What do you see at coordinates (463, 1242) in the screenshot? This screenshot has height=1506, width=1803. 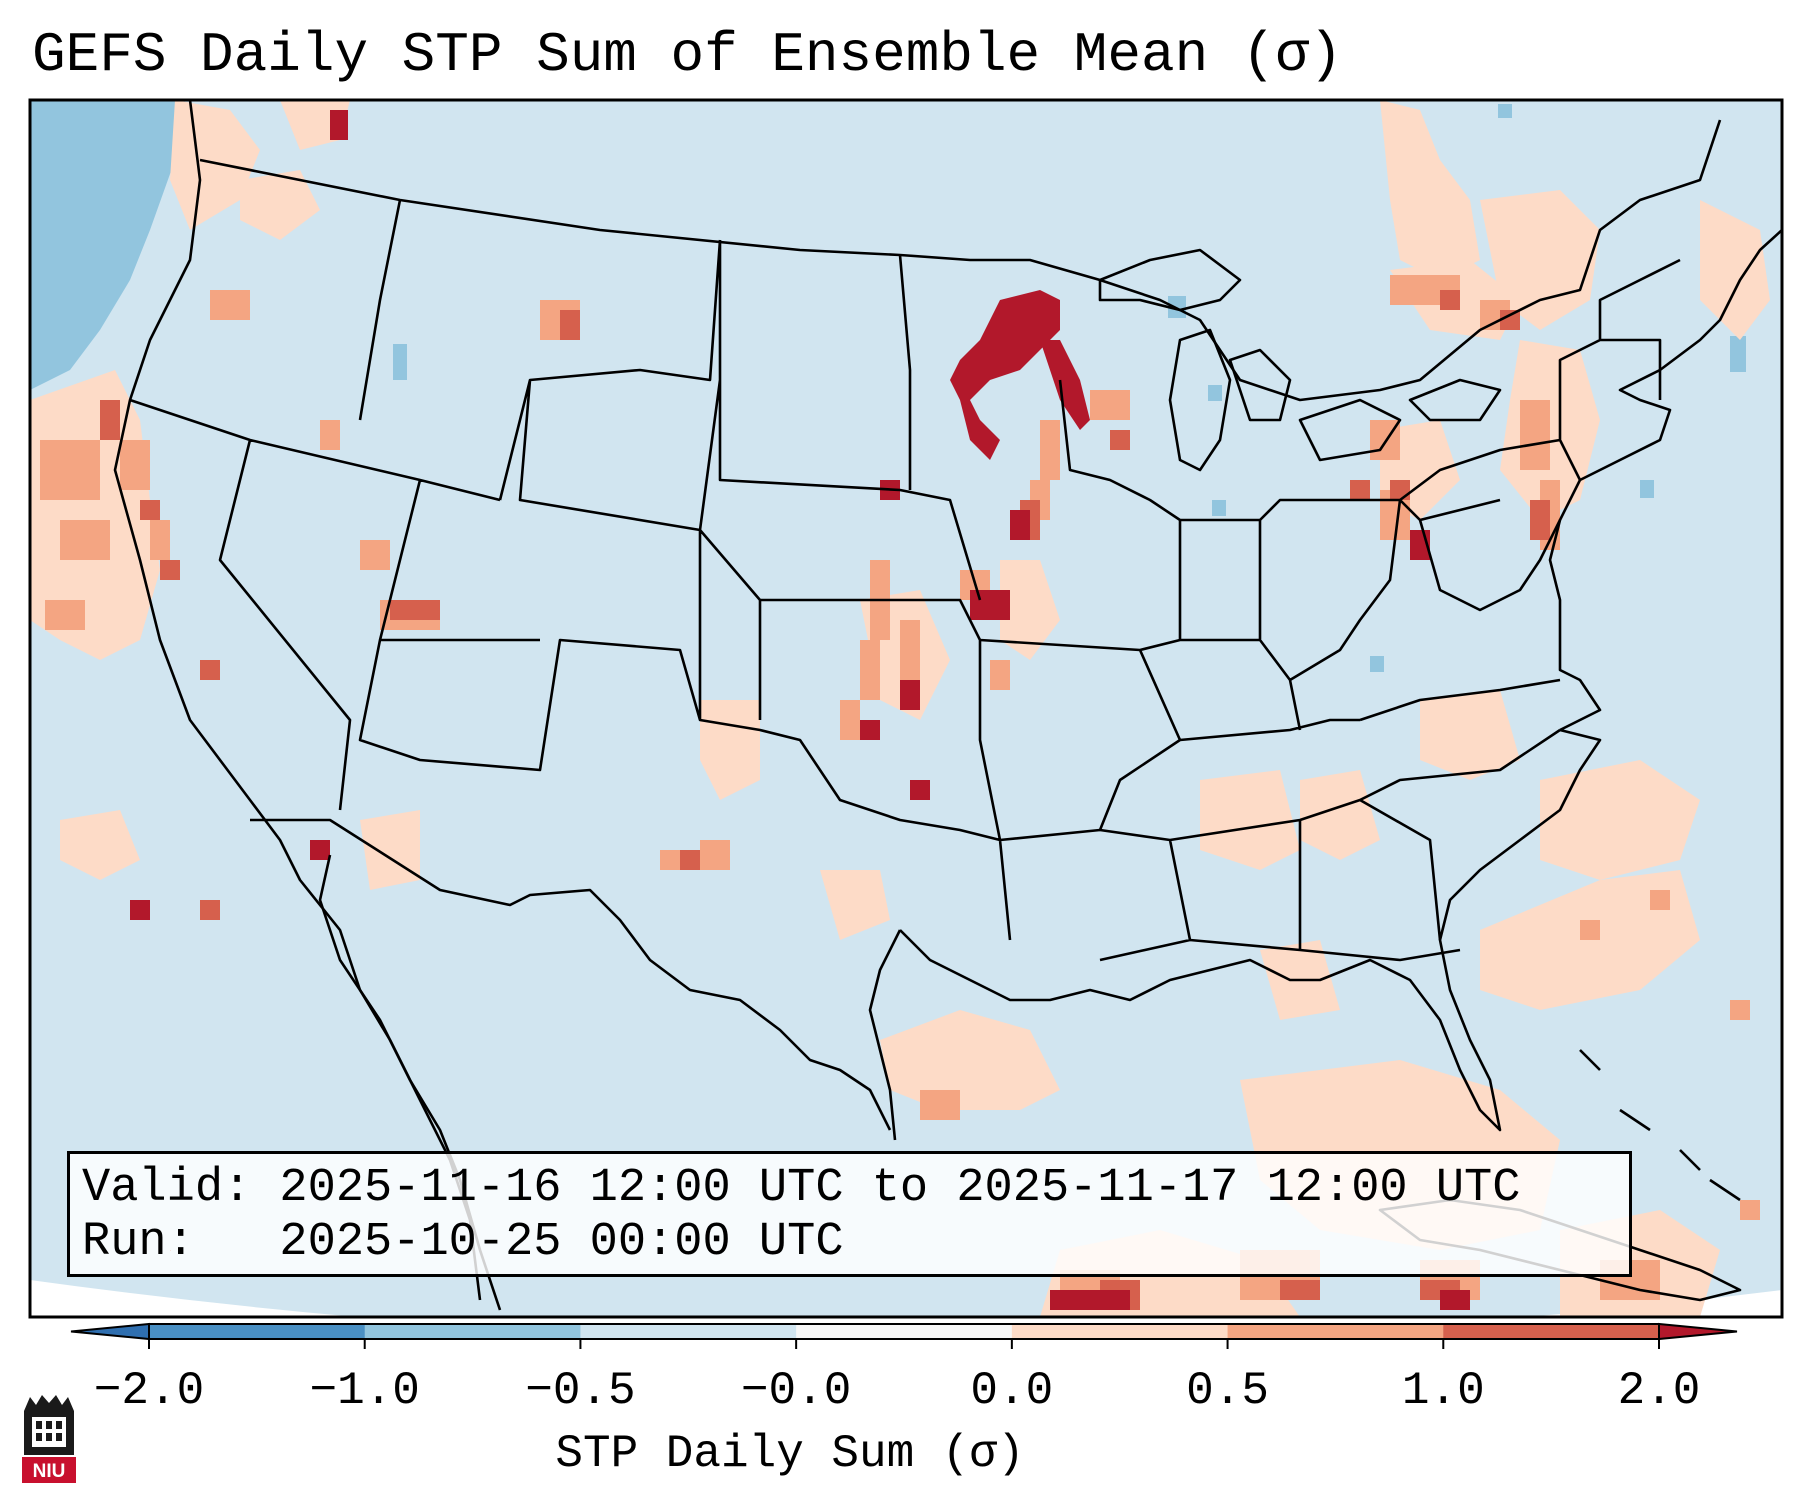 I see `run-time-line: Run: 2025-10-25 00:00 UTC` at bounding box center [463, 1242].